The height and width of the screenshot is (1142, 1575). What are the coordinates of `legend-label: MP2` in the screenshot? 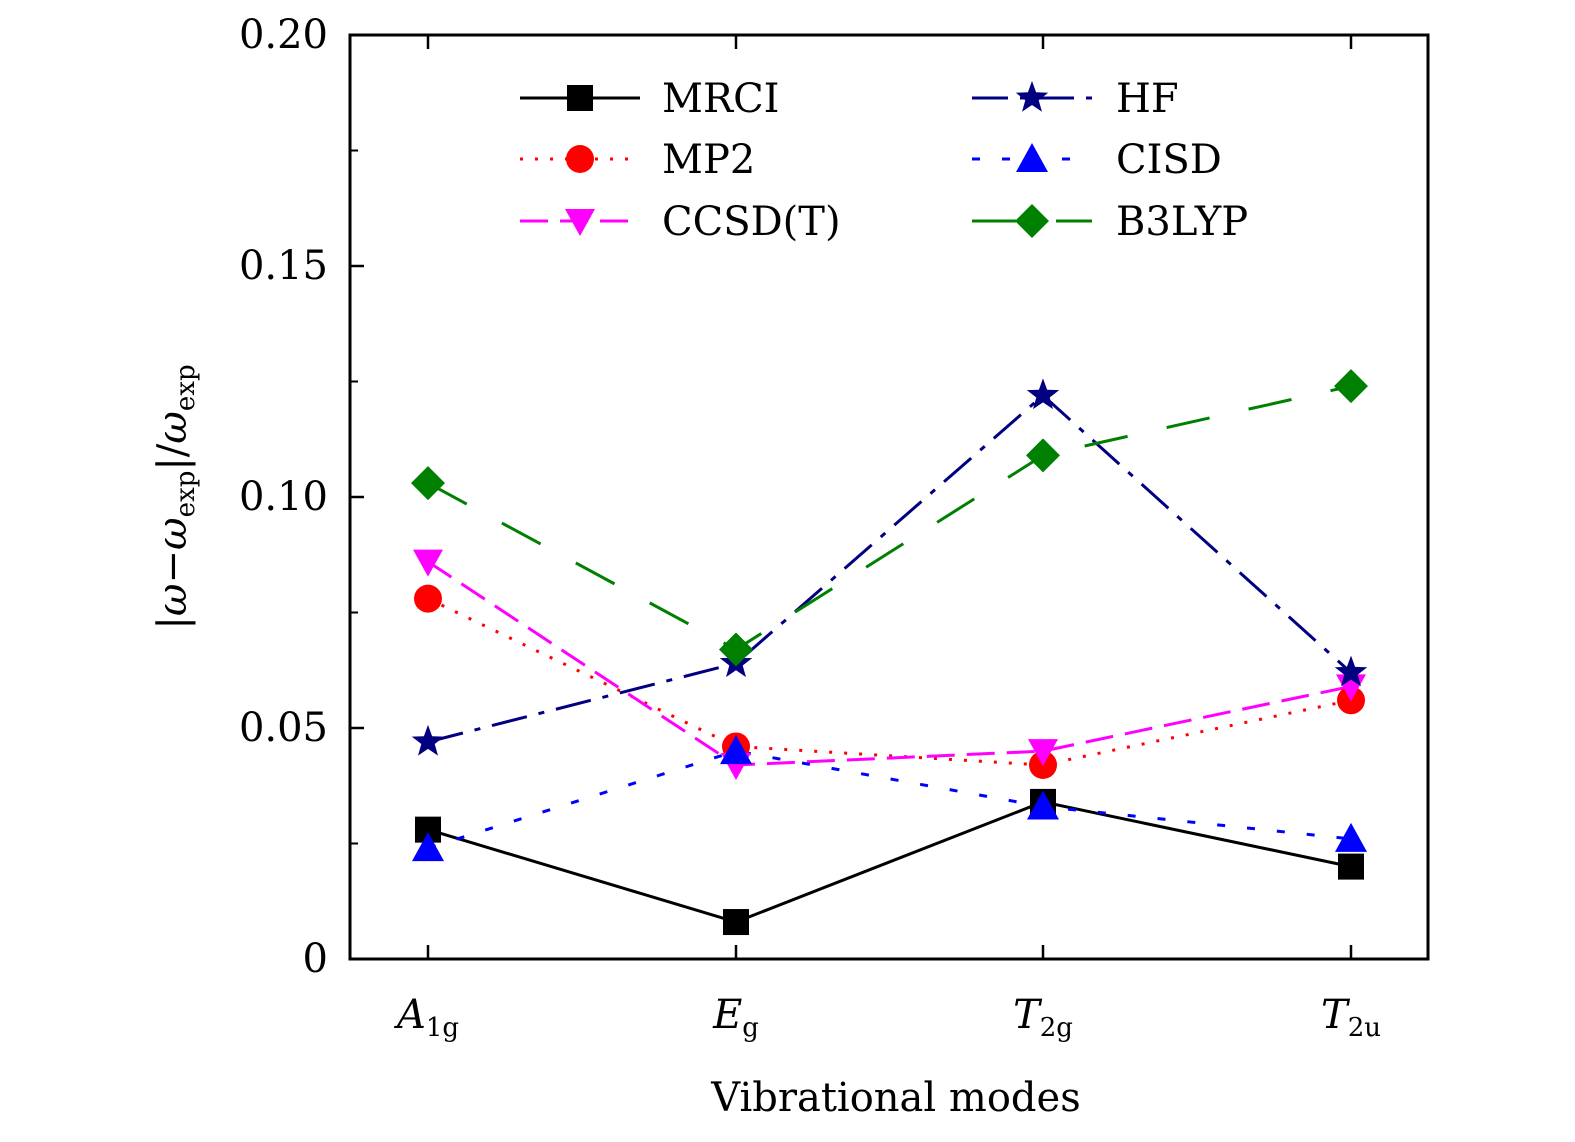 It's located at (708, 160).